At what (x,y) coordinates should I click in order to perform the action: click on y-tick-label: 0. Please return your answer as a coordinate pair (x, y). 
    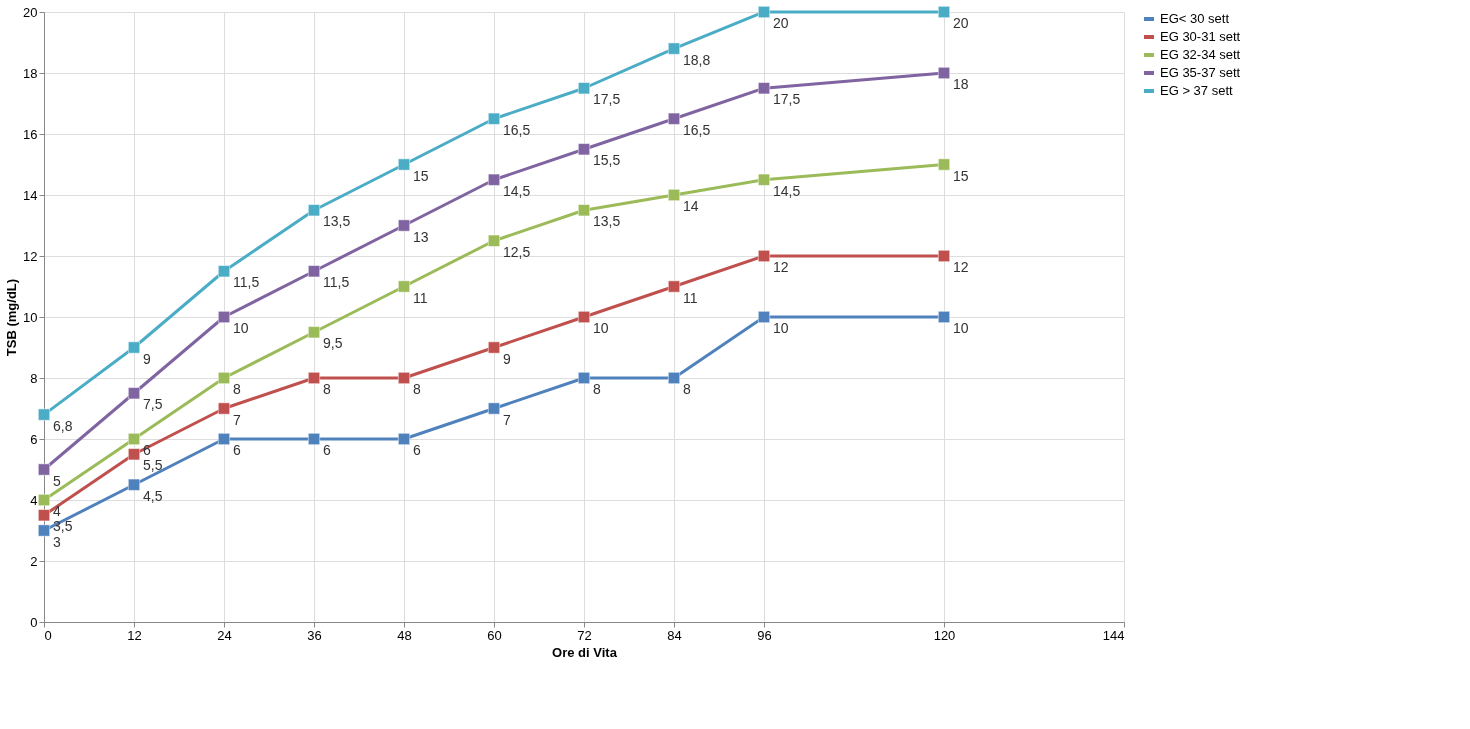
    Looking at the image, I should click on (34, 622).